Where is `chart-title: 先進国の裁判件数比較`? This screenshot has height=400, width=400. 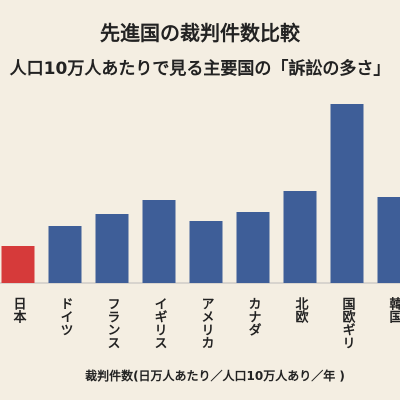
chart-title: 先進国の裁判件数比較 is located at coordinates (200, 33).